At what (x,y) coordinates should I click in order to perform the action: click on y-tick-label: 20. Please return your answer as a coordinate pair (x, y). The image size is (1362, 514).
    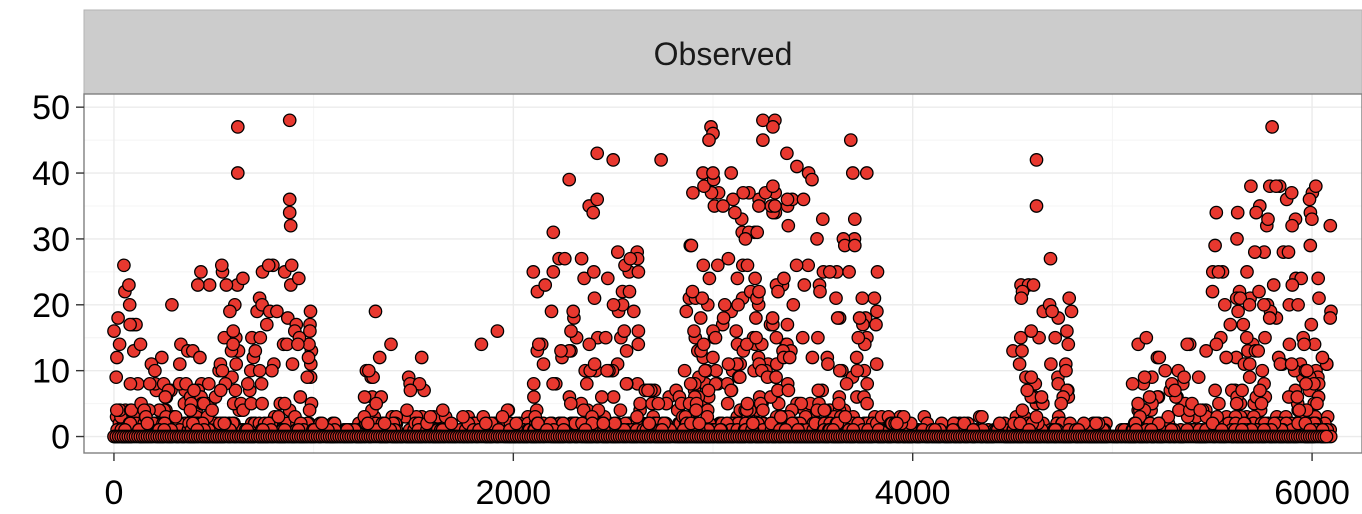
    Looking at the image, I should click on (51, 306).